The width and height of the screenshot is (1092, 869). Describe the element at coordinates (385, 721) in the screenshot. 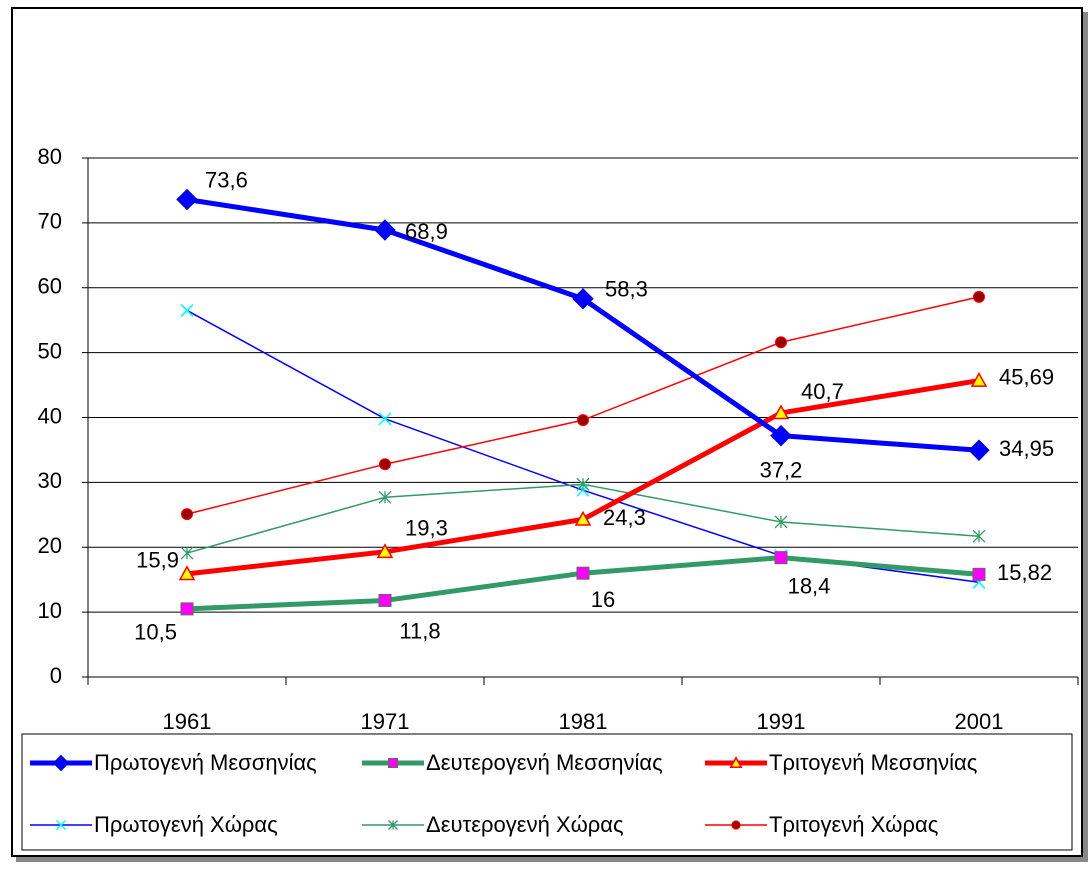

I see `x-tick-label: 1971` at that location.